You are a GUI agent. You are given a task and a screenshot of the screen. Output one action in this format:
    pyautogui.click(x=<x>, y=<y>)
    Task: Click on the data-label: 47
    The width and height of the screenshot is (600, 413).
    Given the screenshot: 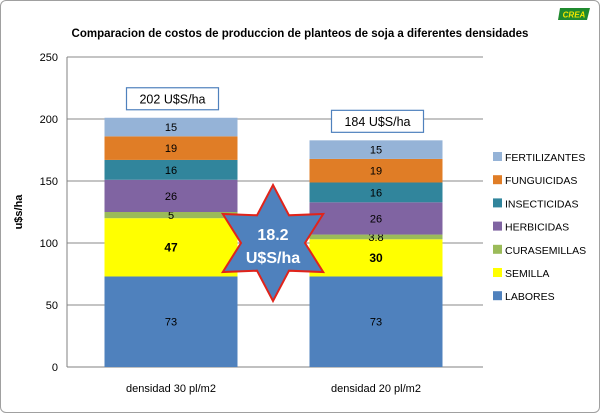 What is the action you would take?
    pyautogui.click(x=171, y=247)
    